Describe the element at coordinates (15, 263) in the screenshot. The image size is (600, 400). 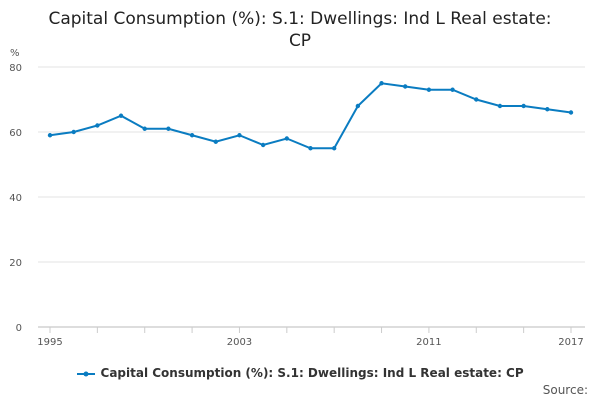
I see `y-tick-label: 20` at that location.